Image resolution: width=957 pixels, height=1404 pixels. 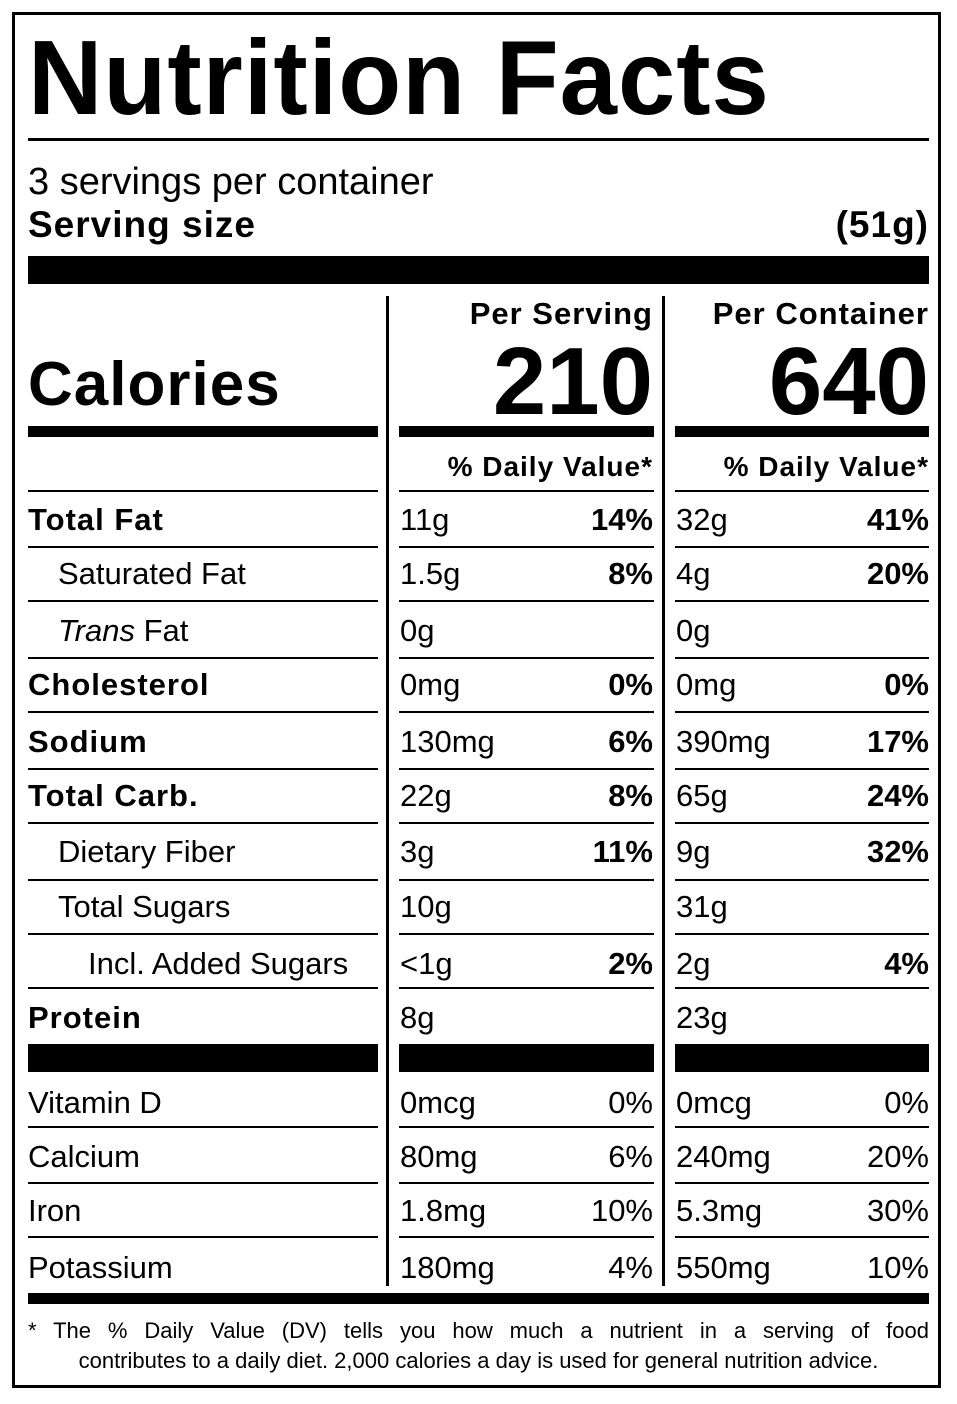 What do you see at coordinates (85, 1017) in the screenshot?
I see `nutrient-label: Protein` at bounding box center [85, 1017].